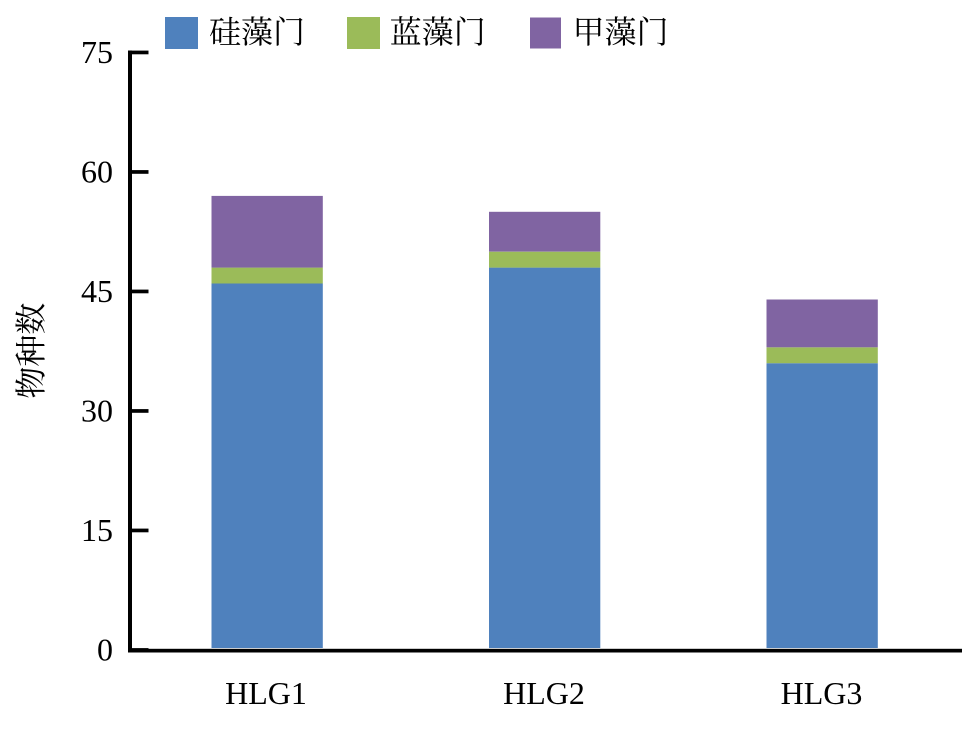 The width and height of the screenshot is (979, 734). Describe the element at coordinates (97, 291) in the screenshot. I see `svg-text: 45` at that location.